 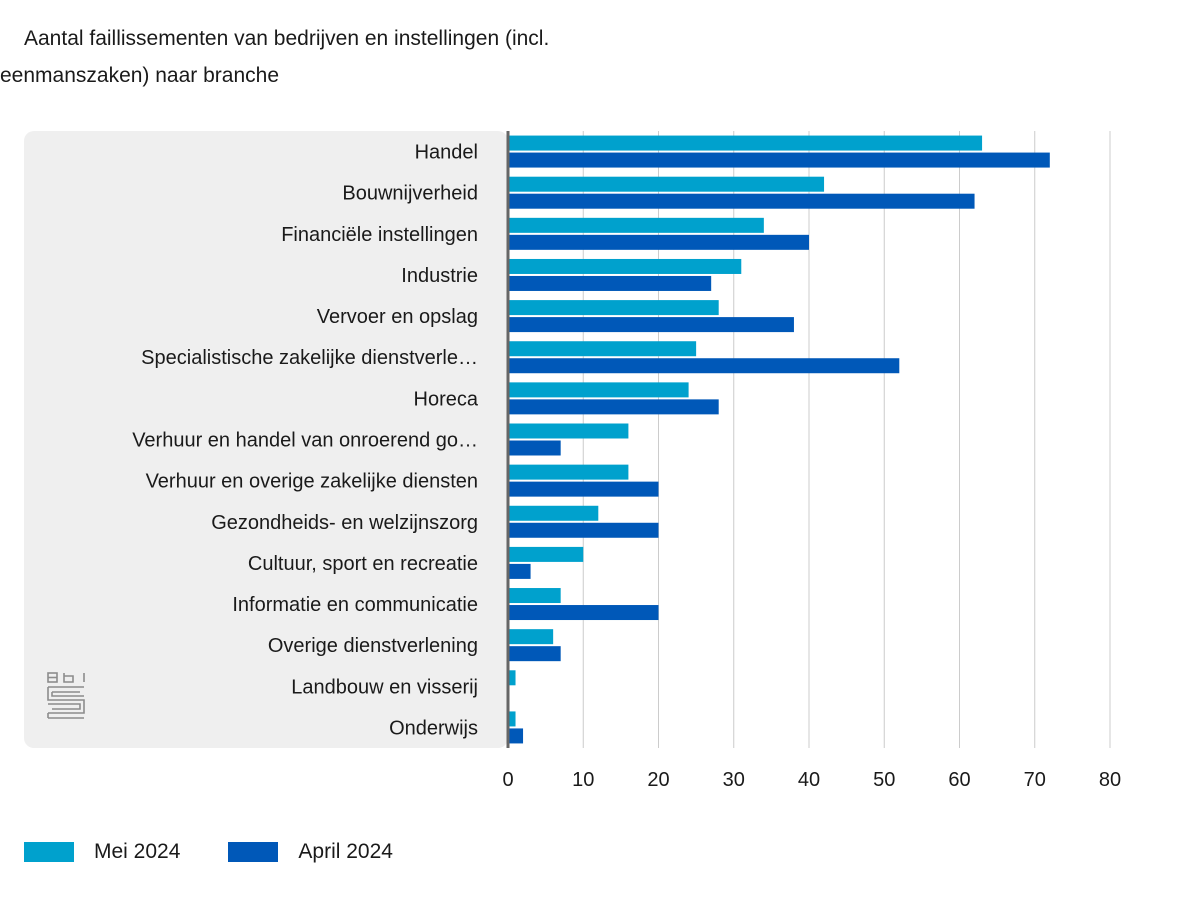 I want to click on x-tick-label: 10, so click(x=583, y=780).